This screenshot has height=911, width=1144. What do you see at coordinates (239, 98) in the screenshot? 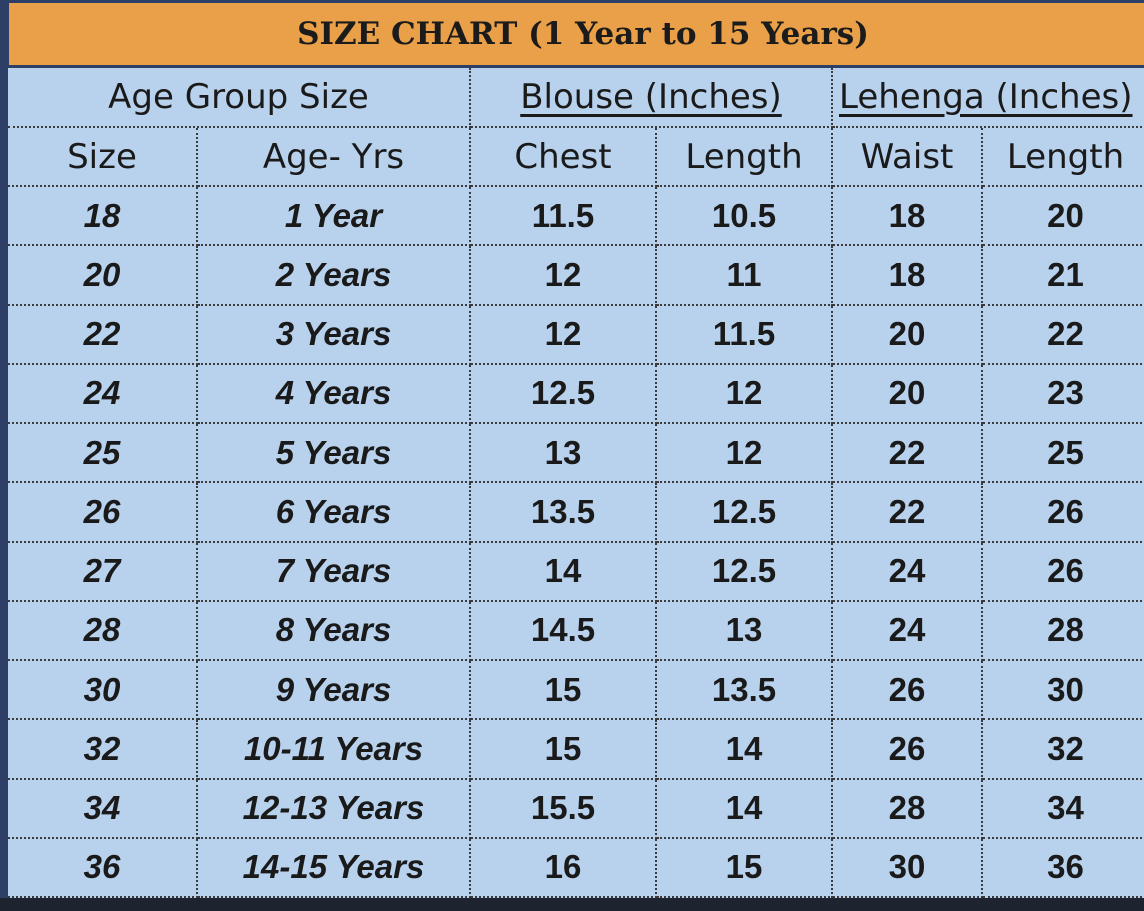
I see `group-header: Age Group Size` at bounding box center [239, 98].